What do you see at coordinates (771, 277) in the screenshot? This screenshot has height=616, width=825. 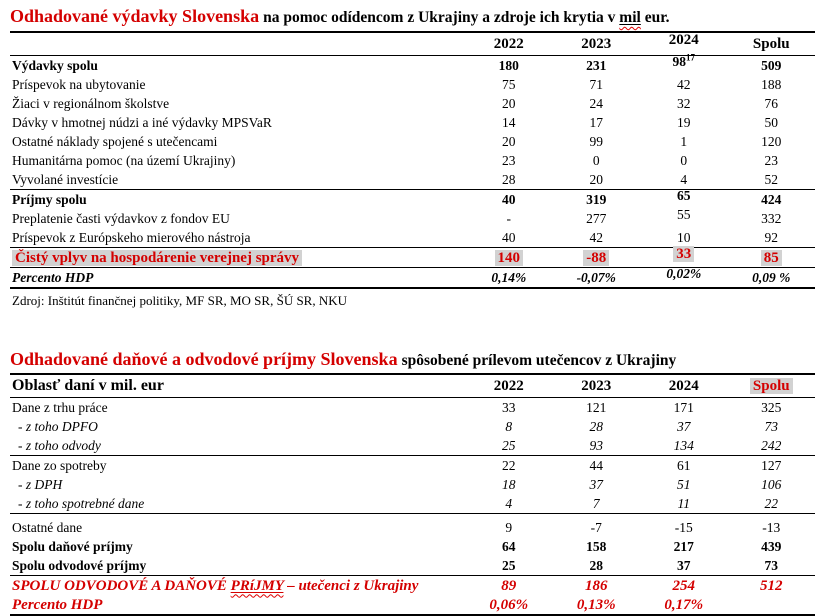 I see `cell-value: 0,09 %` at bounding box center [771, 277].